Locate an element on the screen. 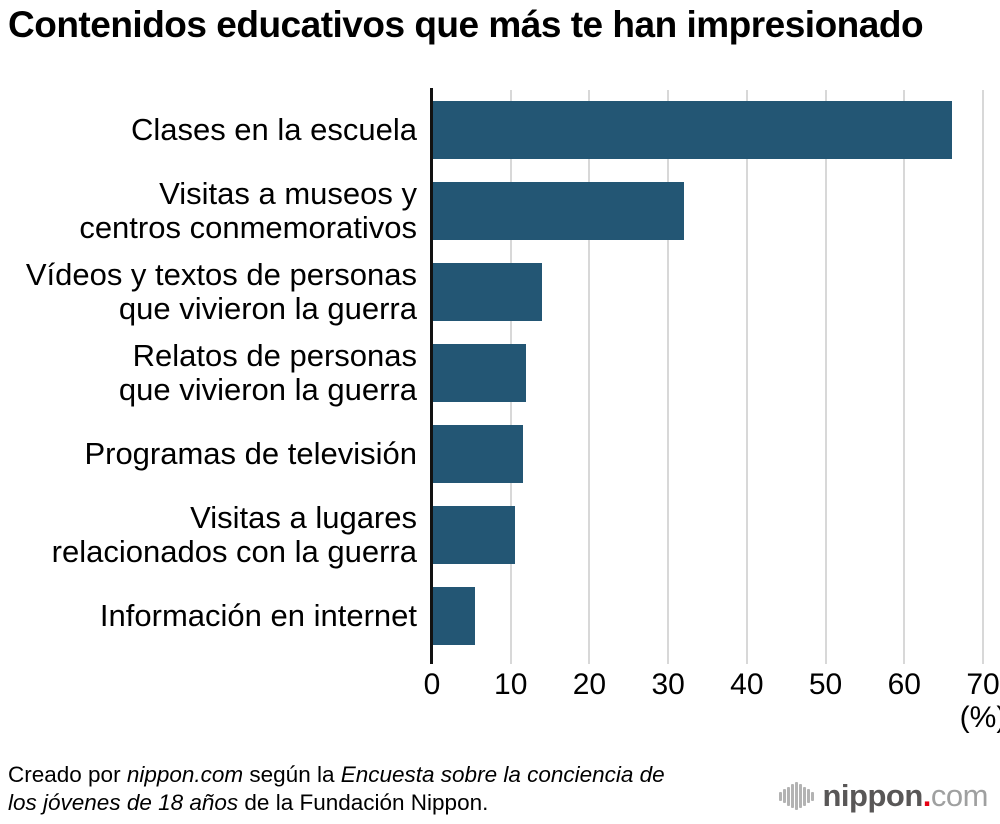 This screenshot has height=824, width=1000. source-note-segment: Creado por is located at coordinates (67, 774).